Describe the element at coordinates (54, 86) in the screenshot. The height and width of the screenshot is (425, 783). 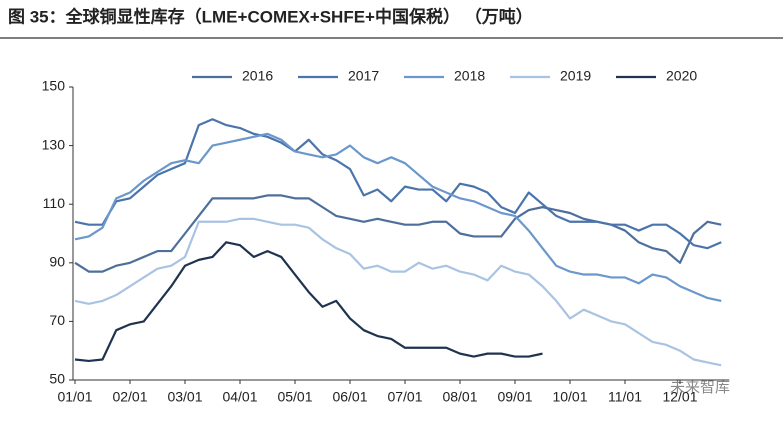
I see `y-tick-label: 150` at that location.